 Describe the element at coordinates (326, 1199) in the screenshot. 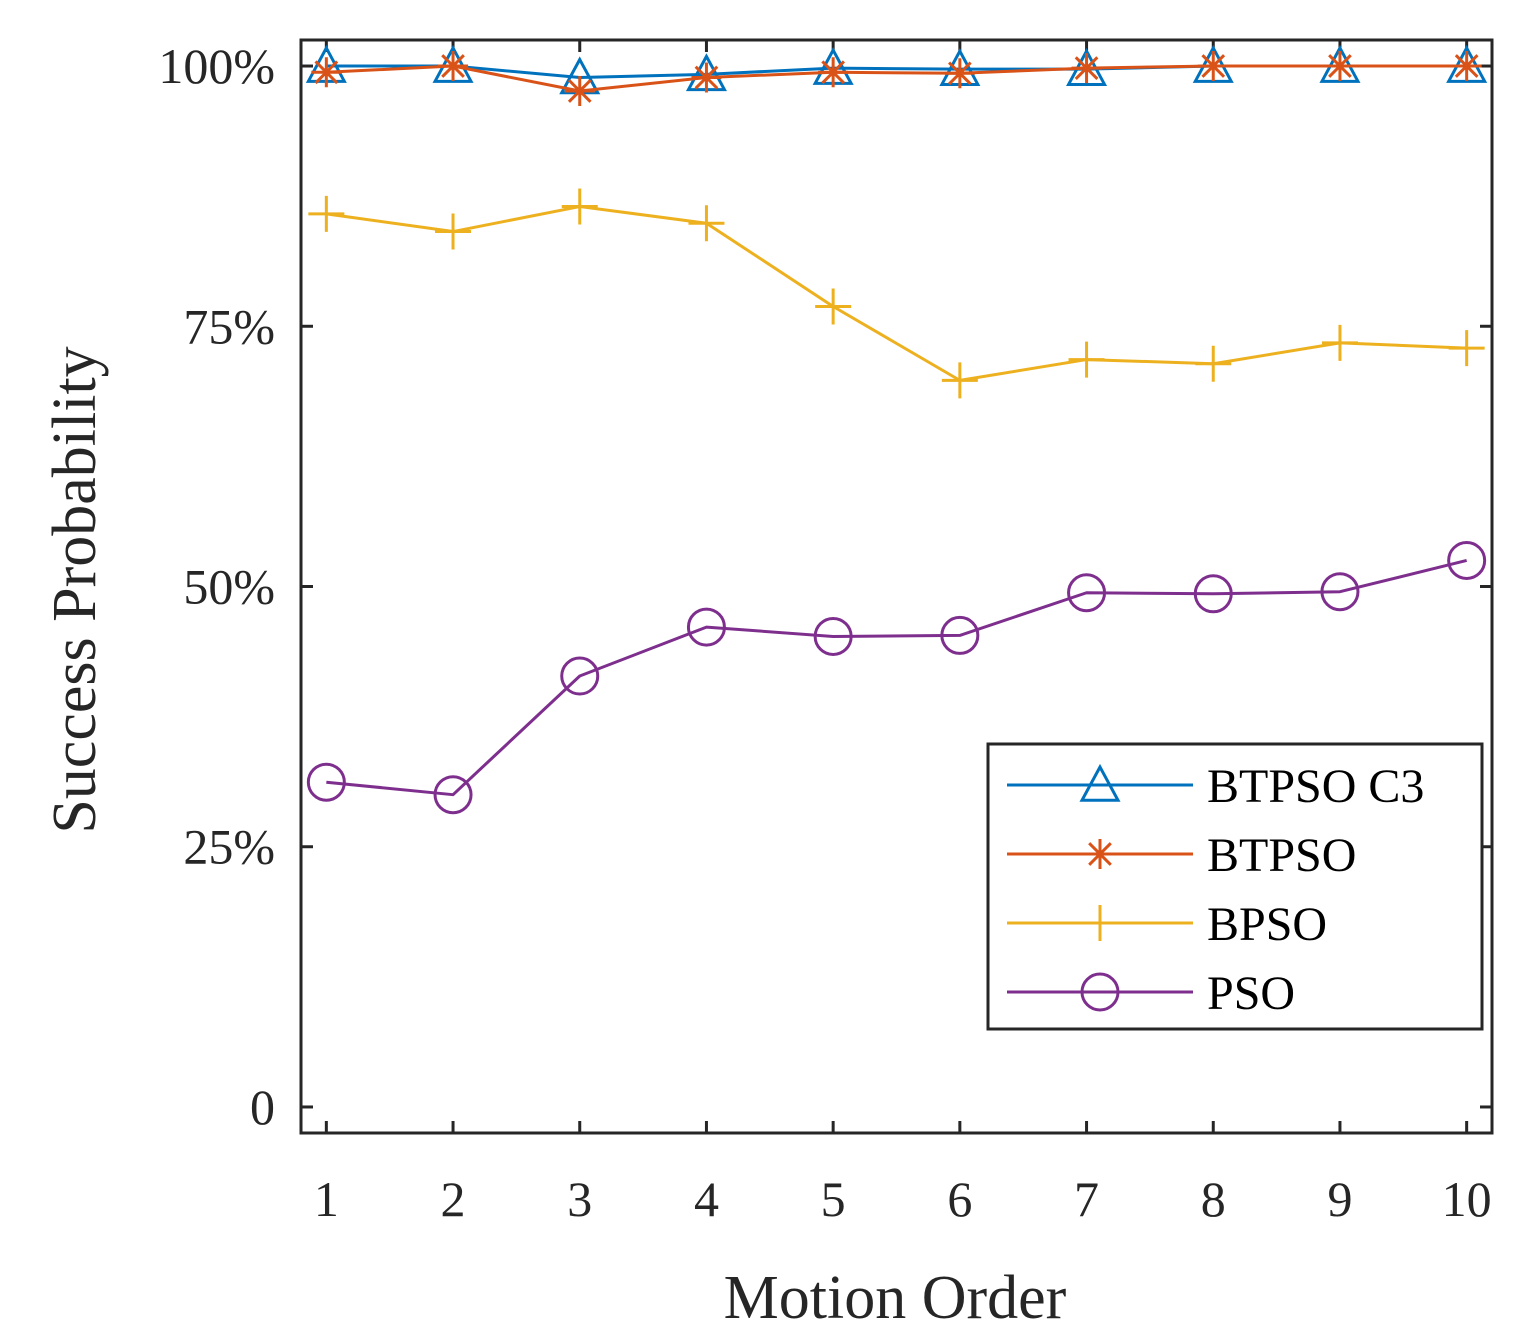

I see `x-tick-label: 1` at that location.